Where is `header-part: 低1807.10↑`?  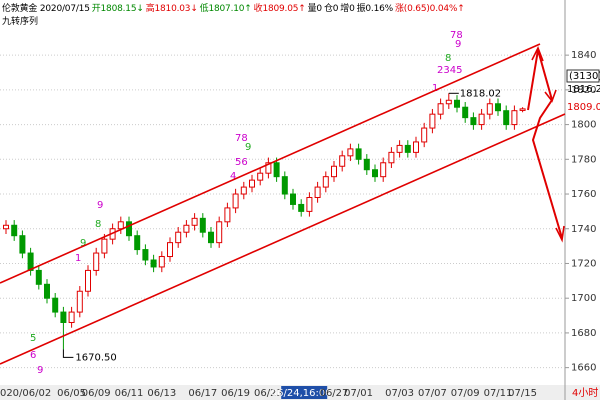
header-part: 低1807.10↑ is located at coordinates (225, 9).